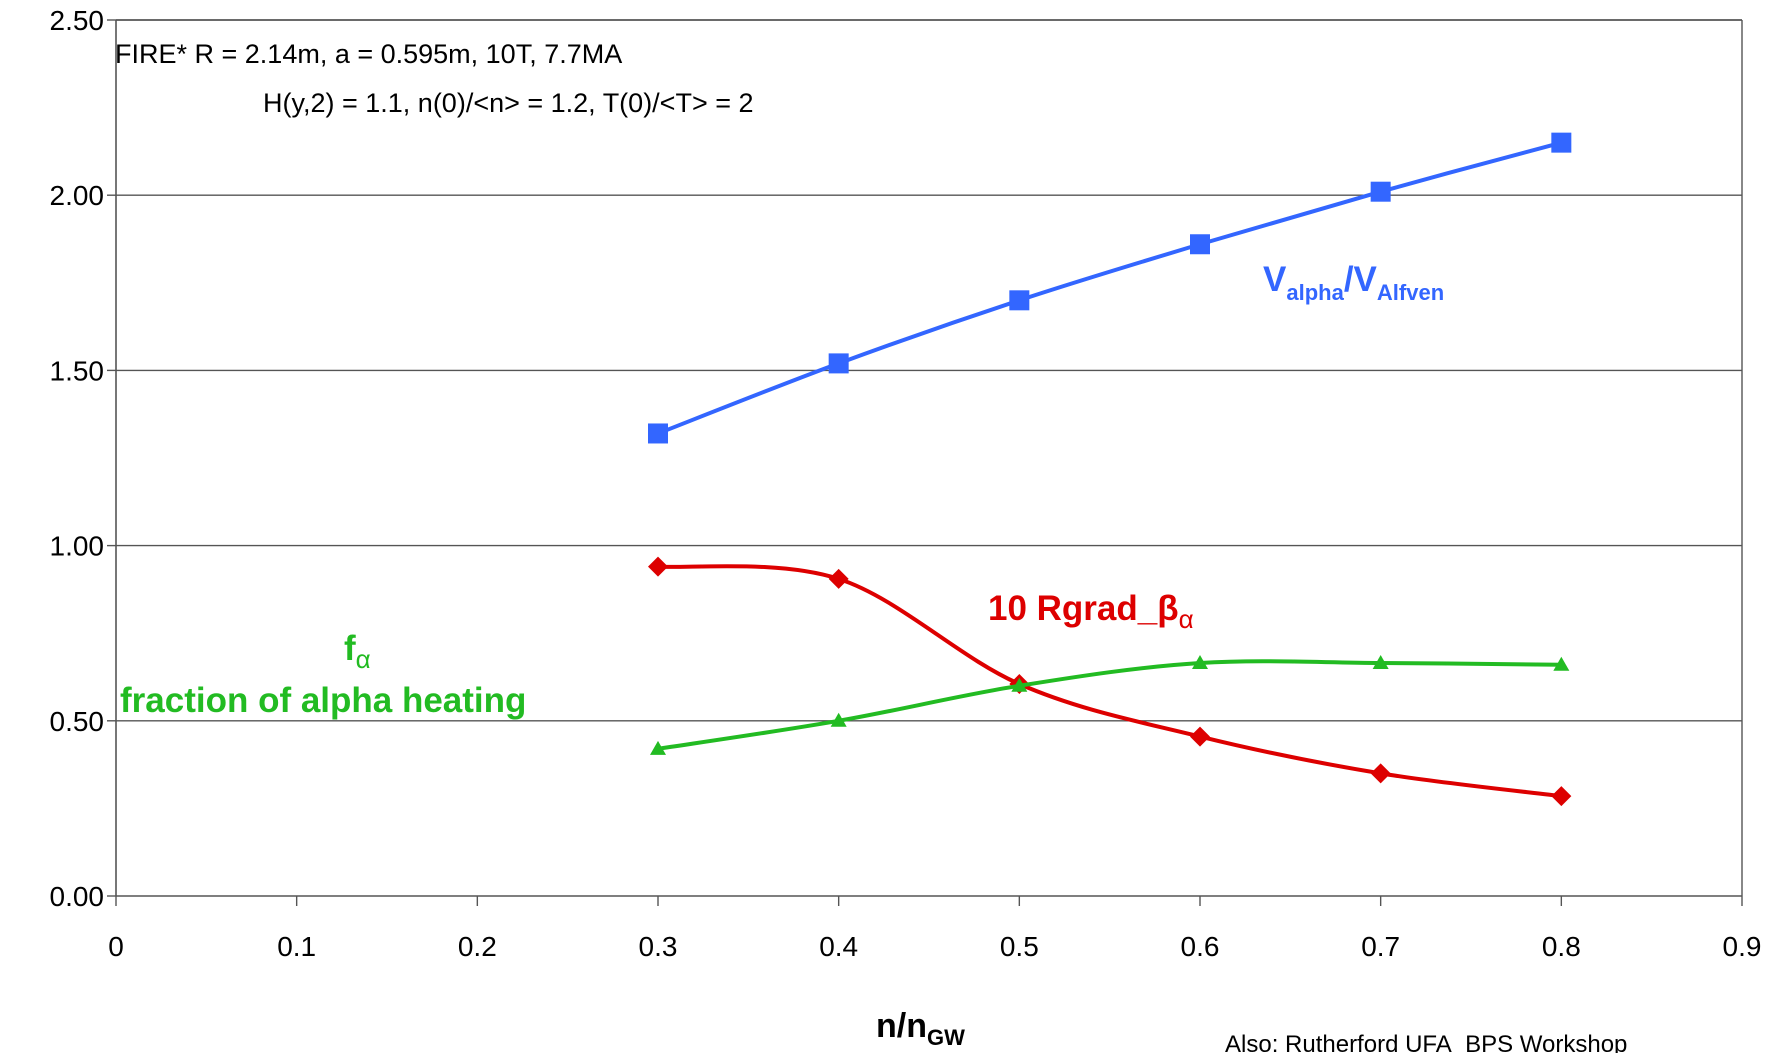 This screenshot has height=1053, width=1782. What do you see at coordinates (658, 946) in the screenshot?
I see `x-tick-label: 0.3` at bounding box center [658, 946].